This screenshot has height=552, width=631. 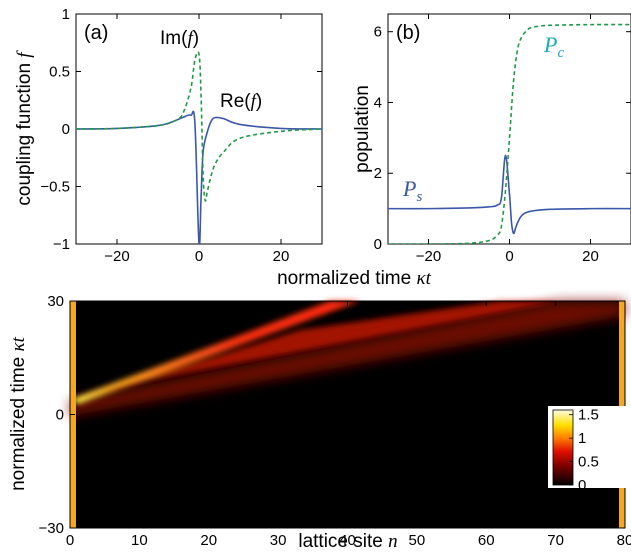 What do you see at coordinates (199, 256) in the screenshot?
I see `panel-a-xtick-label: 0` at bounding box center [199, 256].